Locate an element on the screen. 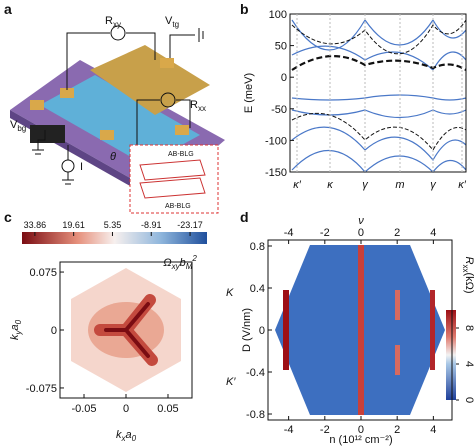  top-axis-label: ν is located at coordinates (361, 221).